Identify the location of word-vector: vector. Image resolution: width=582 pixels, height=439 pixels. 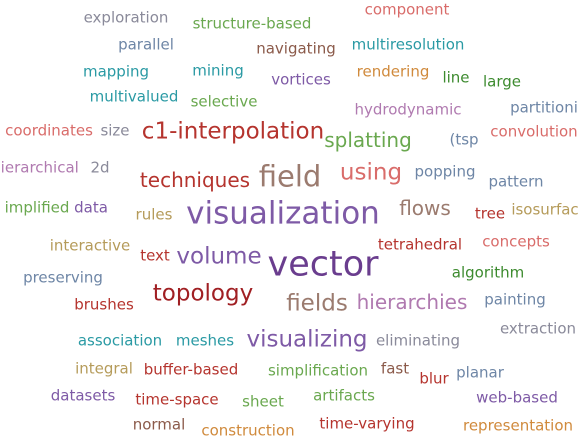
(323, 264).